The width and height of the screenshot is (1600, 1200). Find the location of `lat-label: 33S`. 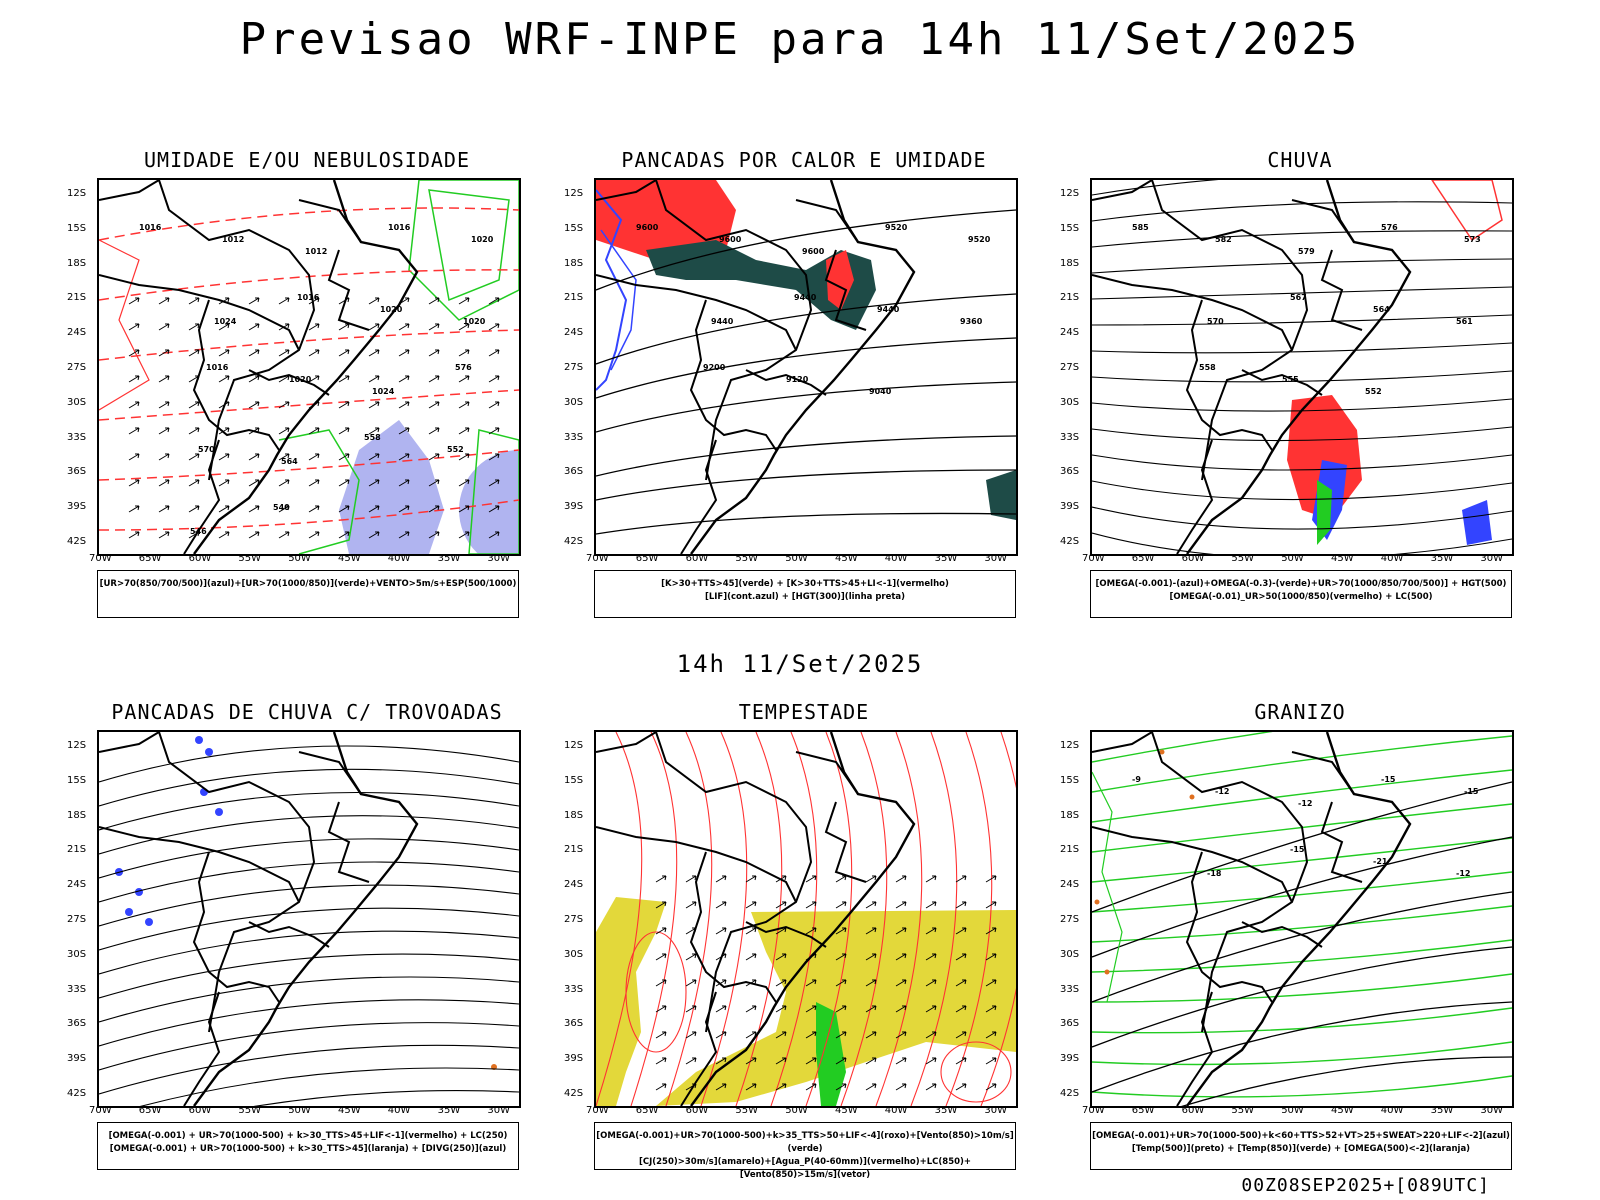

lat-label: 33S is located at coordinates (77, 989).